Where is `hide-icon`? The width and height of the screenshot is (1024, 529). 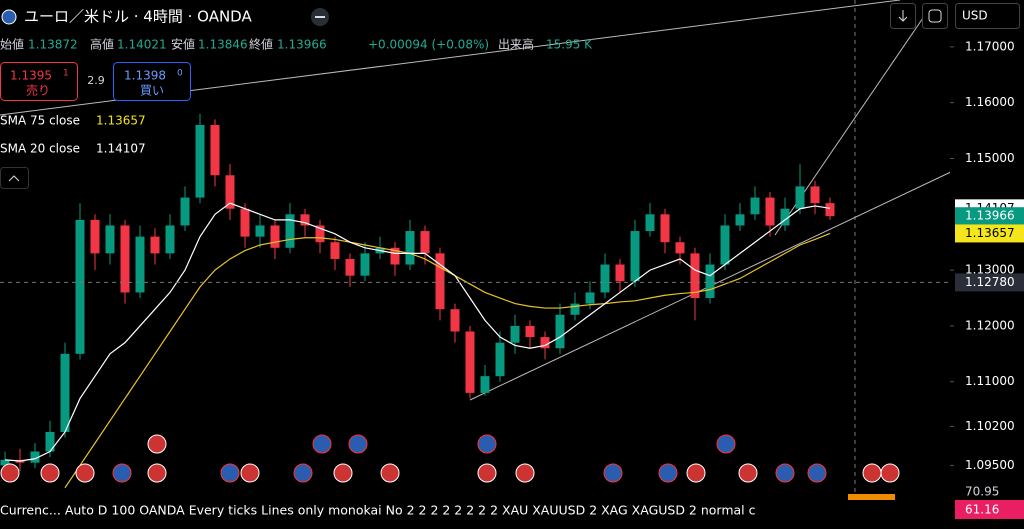 hide-icon is located at coordinates (320, 17).